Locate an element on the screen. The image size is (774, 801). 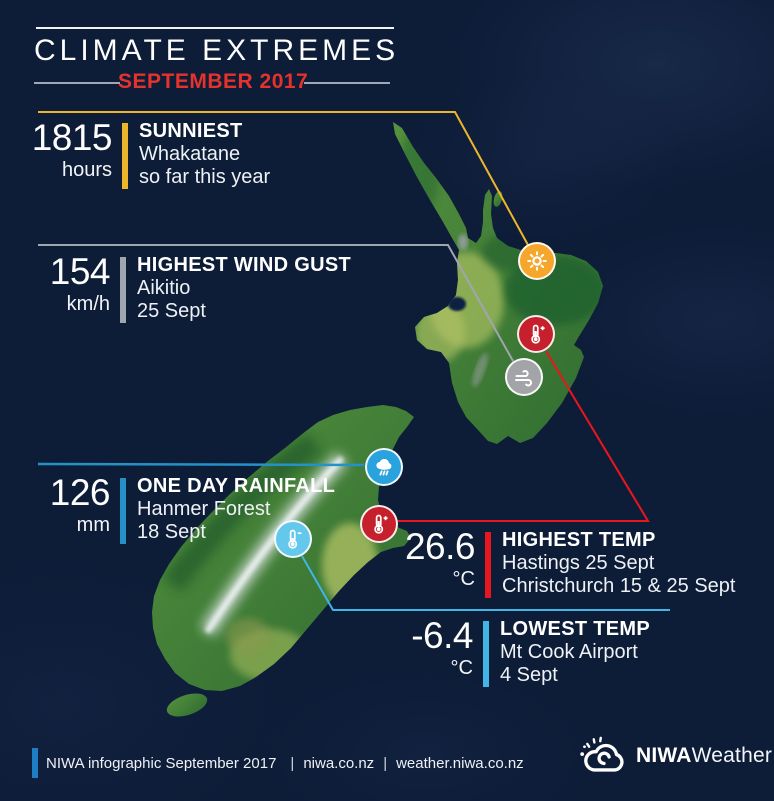
wind-glyph is located at coordinates (524, 378).